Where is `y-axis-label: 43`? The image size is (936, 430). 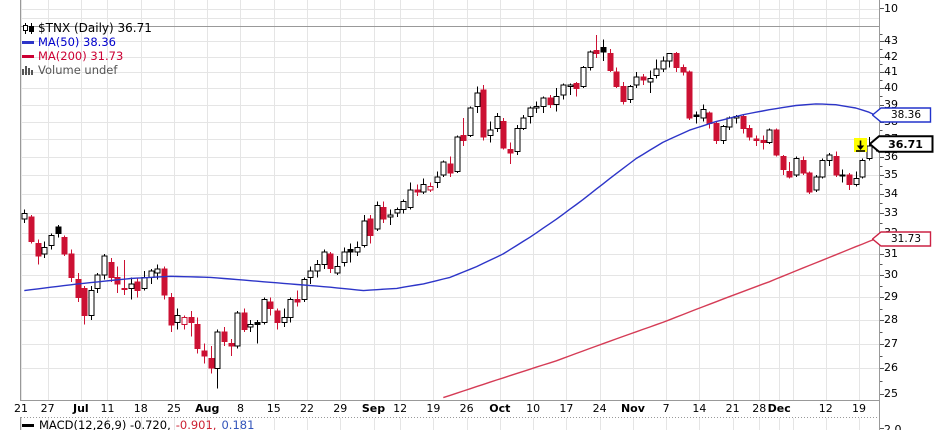
y-axis-label: 43 is located at coordinates (891, 41).